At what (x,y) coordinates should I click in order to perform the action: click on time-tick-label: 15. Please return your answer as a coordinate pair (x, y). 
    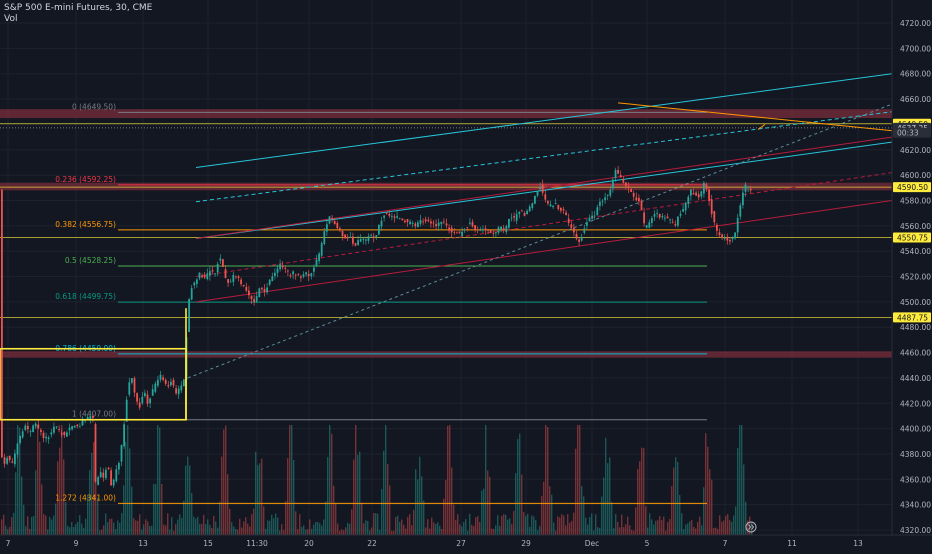
    Looking at the image, I should click on (208, 543).